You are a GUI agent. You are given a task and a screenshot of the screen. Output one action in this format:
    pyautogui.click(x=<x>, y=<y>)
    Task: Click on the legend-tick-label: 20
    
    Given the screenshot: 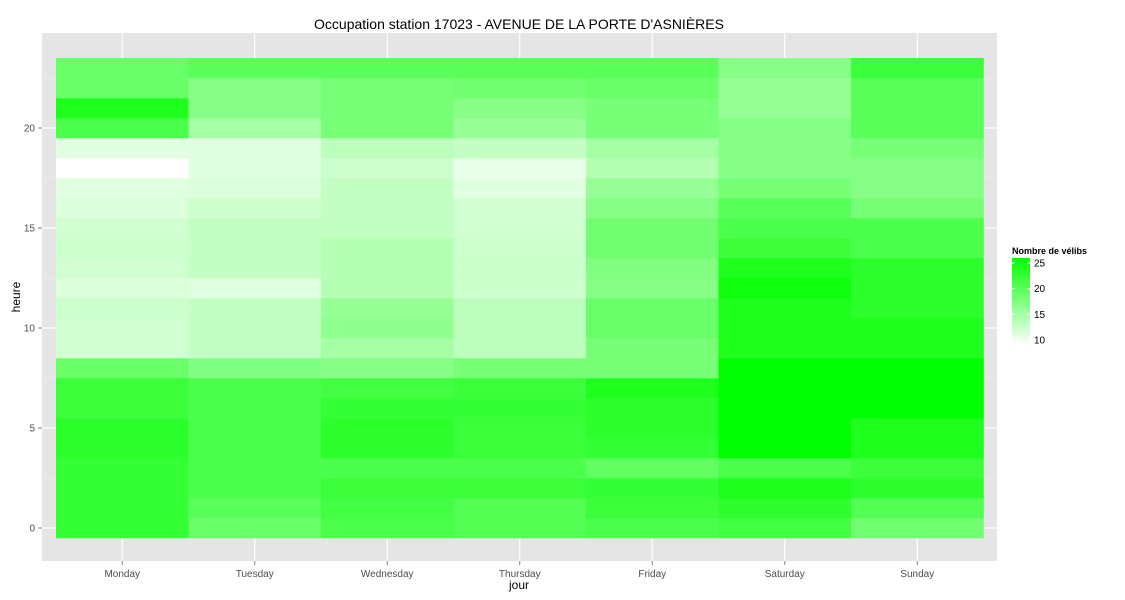 What is the action you would take?
    pyautogui.click(x=1040, y=289)
    